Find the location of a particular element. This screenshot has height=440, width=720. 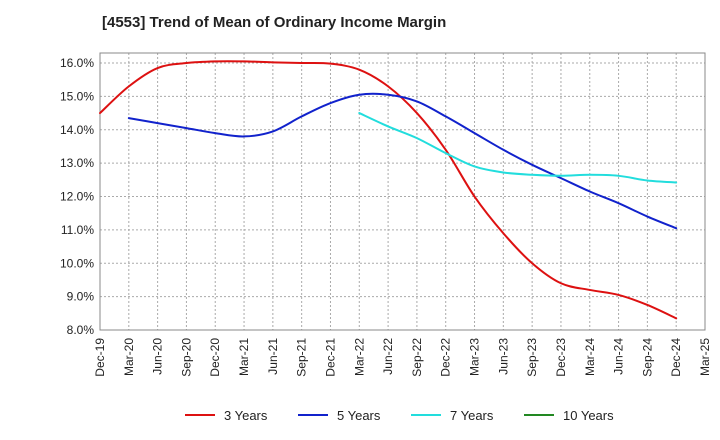

x-tick-label: Dec-21 is located at coordinates (330, 357).